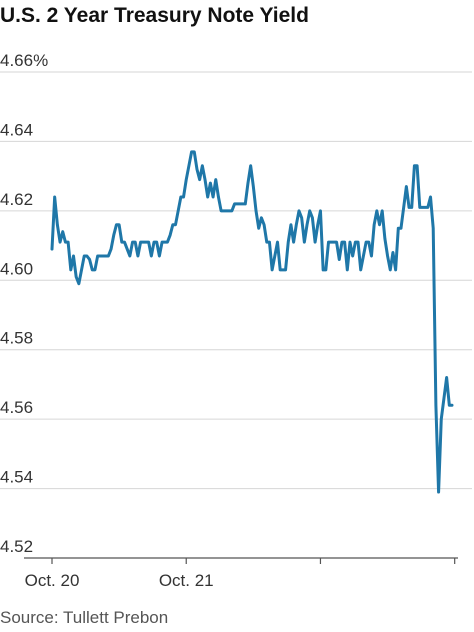 The width and height of the screenshot is (474, 632). I want to click on chart-title: U.S. 2 Year Treasury Note Yield, so click(154, 15).